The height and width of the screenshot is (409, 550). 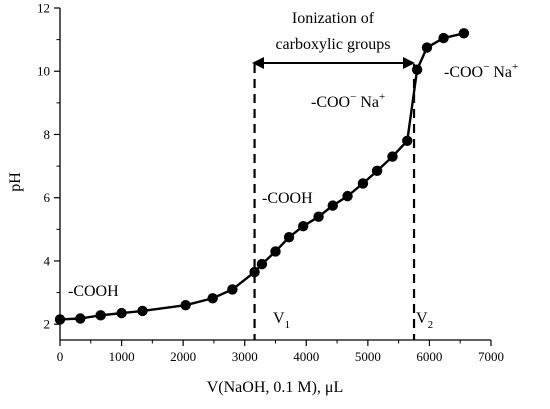 I want to click on coo-na-high-prefix: -COO, so click(x=463, y=72).